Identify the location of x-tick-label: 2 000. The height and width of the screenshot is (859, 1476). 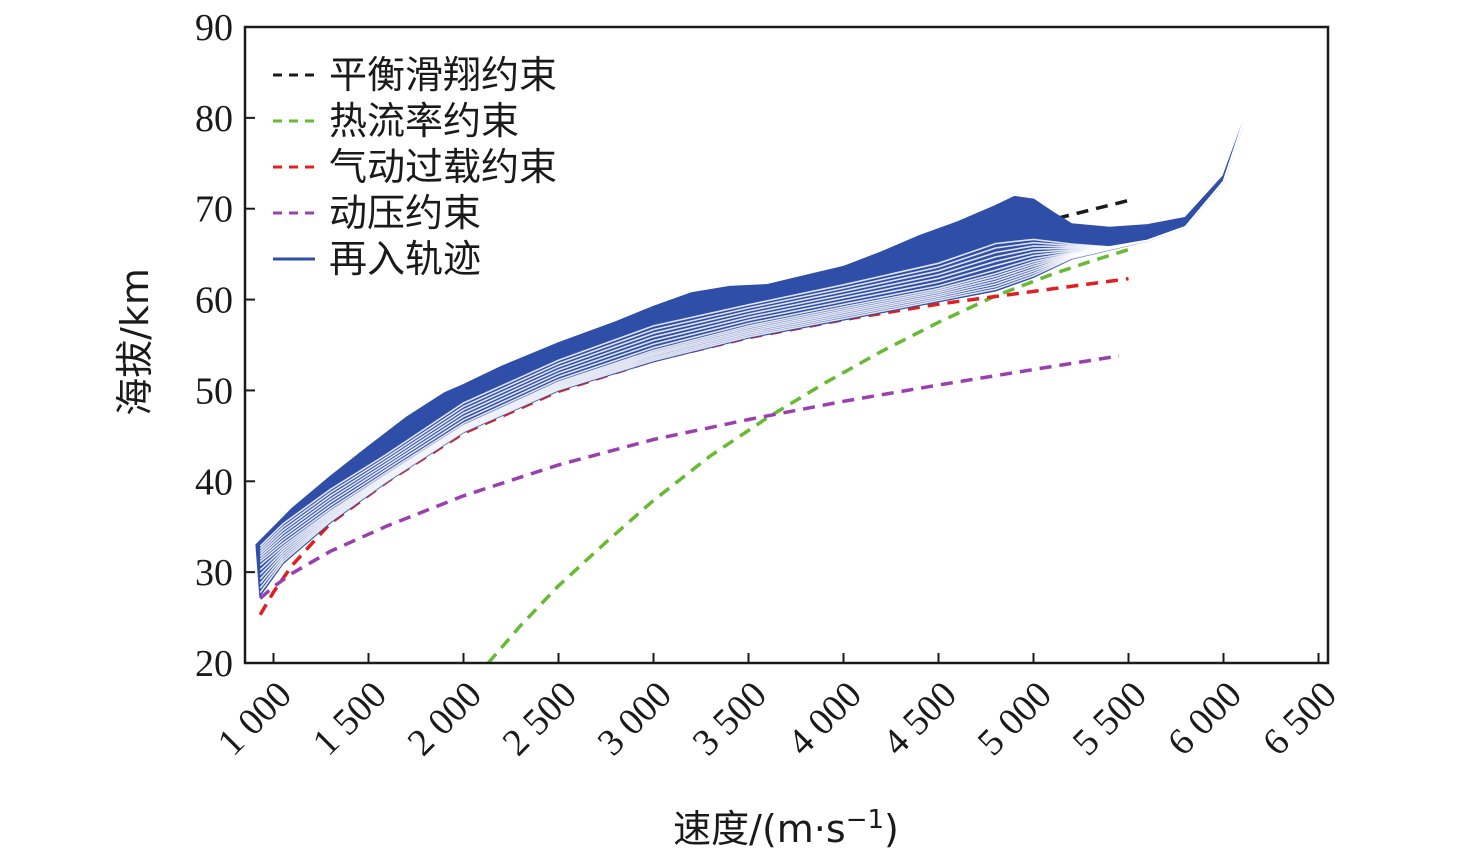
(445, 719).